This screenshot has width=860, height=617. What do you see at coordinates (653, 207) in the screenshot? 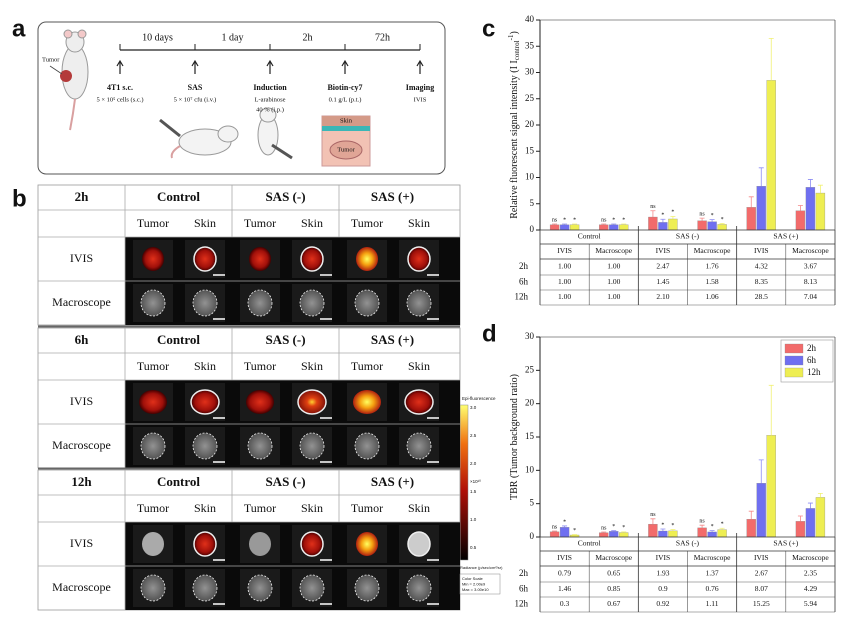
I see `significance: ns` at bounding box center [653, 207].